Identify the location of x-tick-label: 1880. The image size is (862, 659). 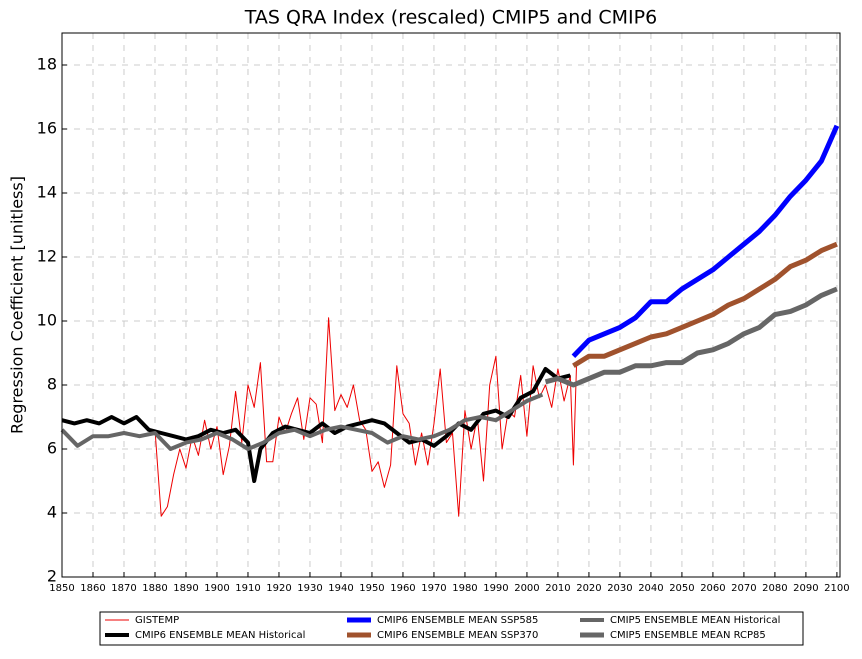
(154, 588).